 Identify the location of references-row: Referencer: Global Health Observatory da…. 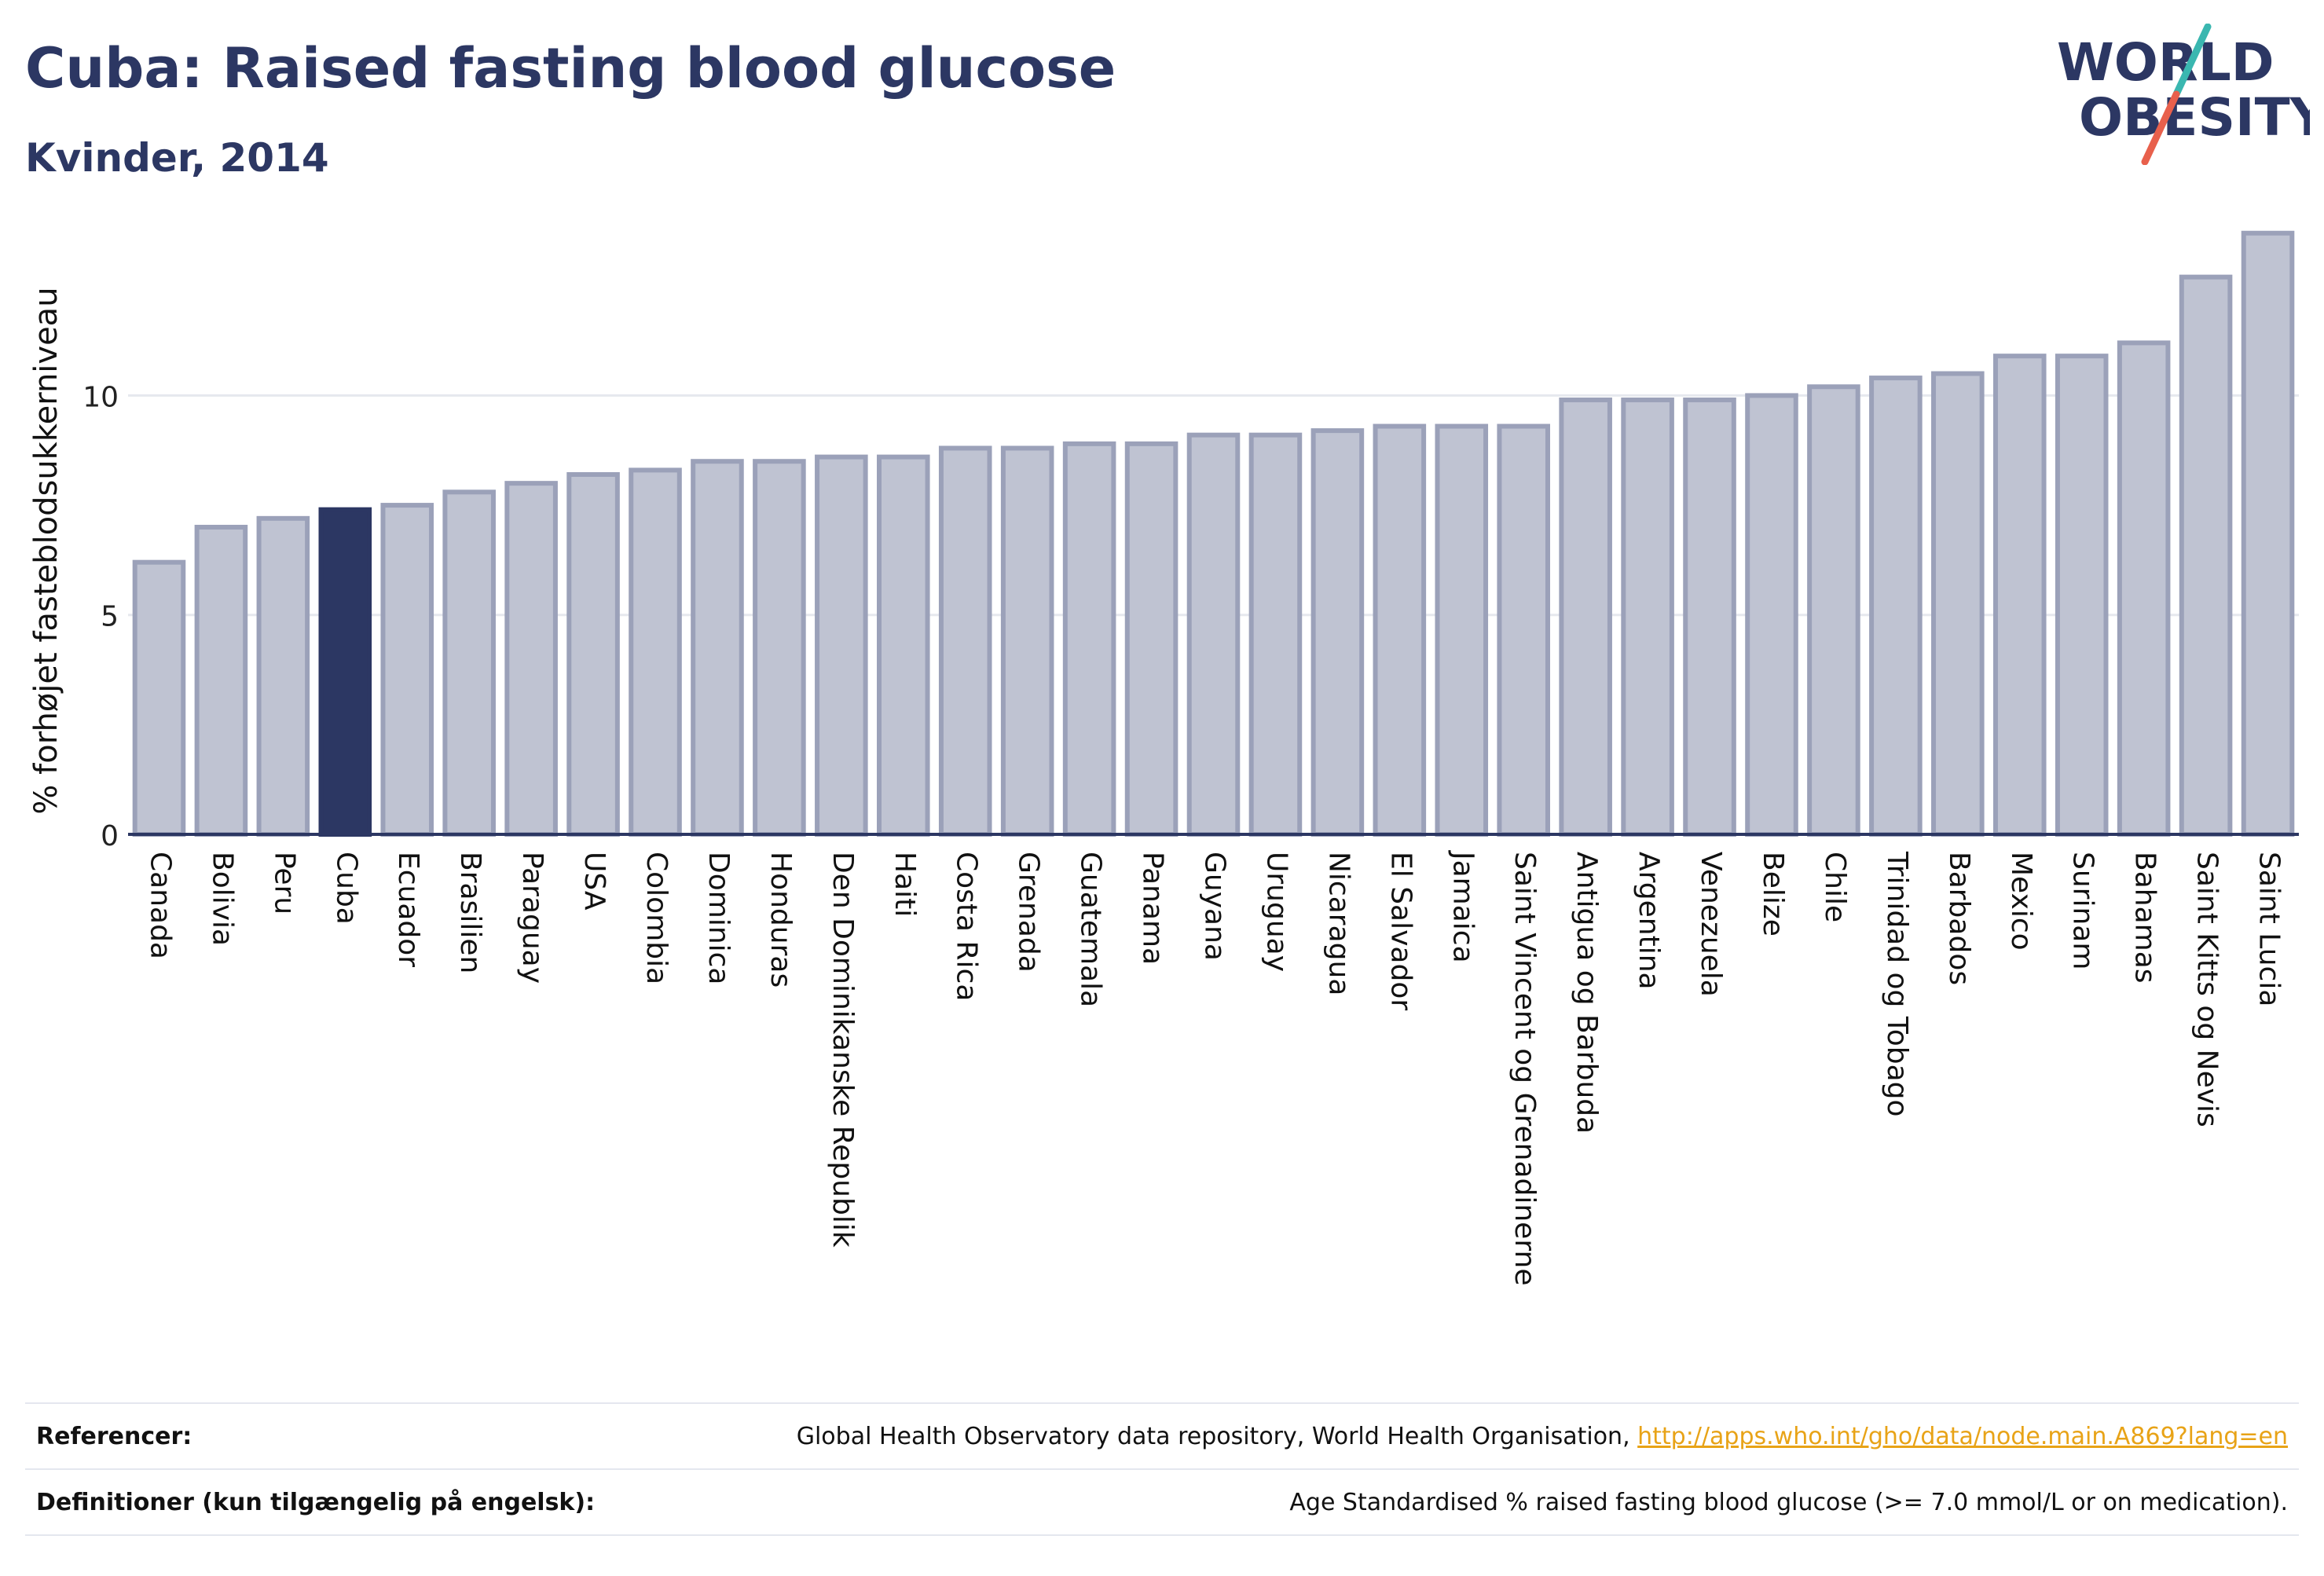
(1162, 1435).